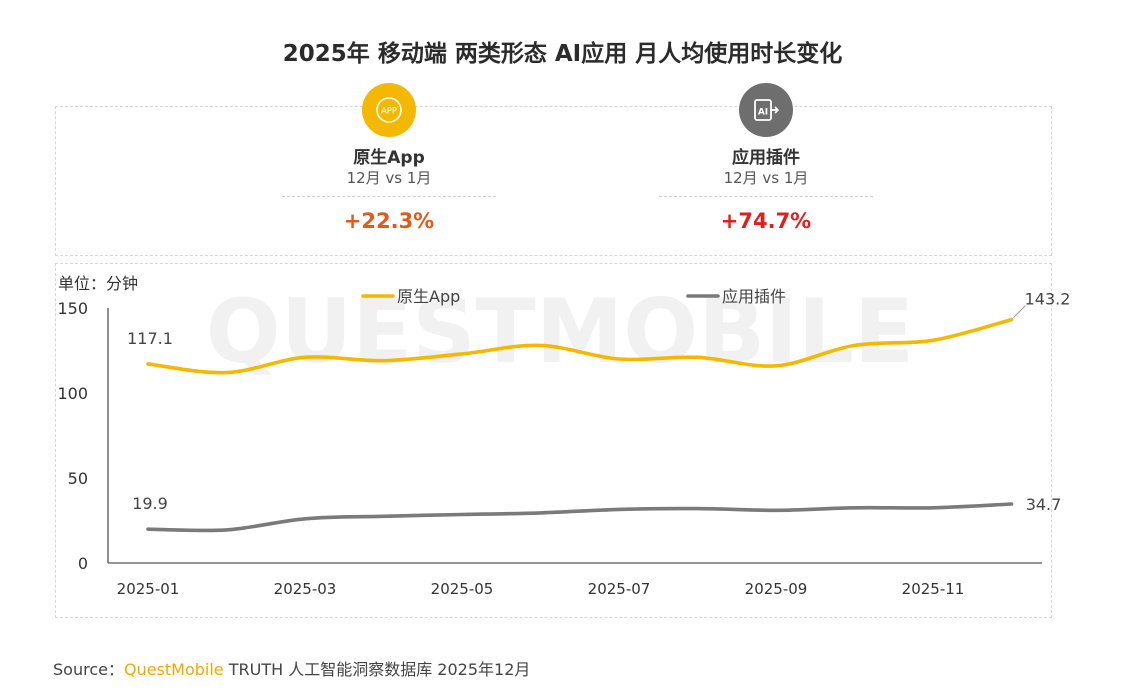  I want to click on legend-label: 原生App, so click(428, 296).